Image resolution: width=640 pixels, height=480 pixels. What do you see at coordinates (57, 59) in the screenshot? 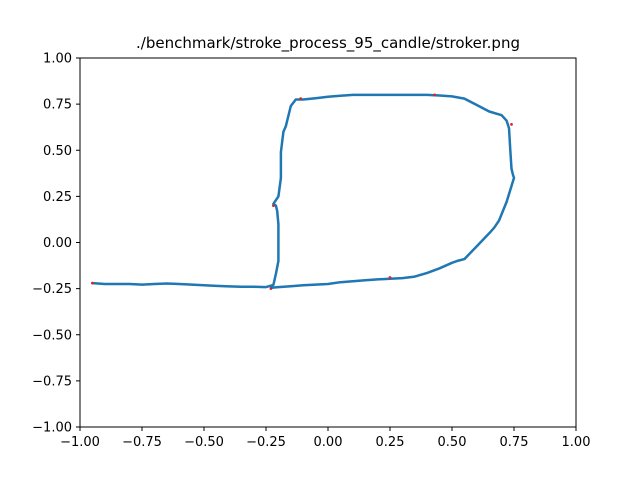
I see `y-tick-label: 1.00` at bounding box center [57, 59].